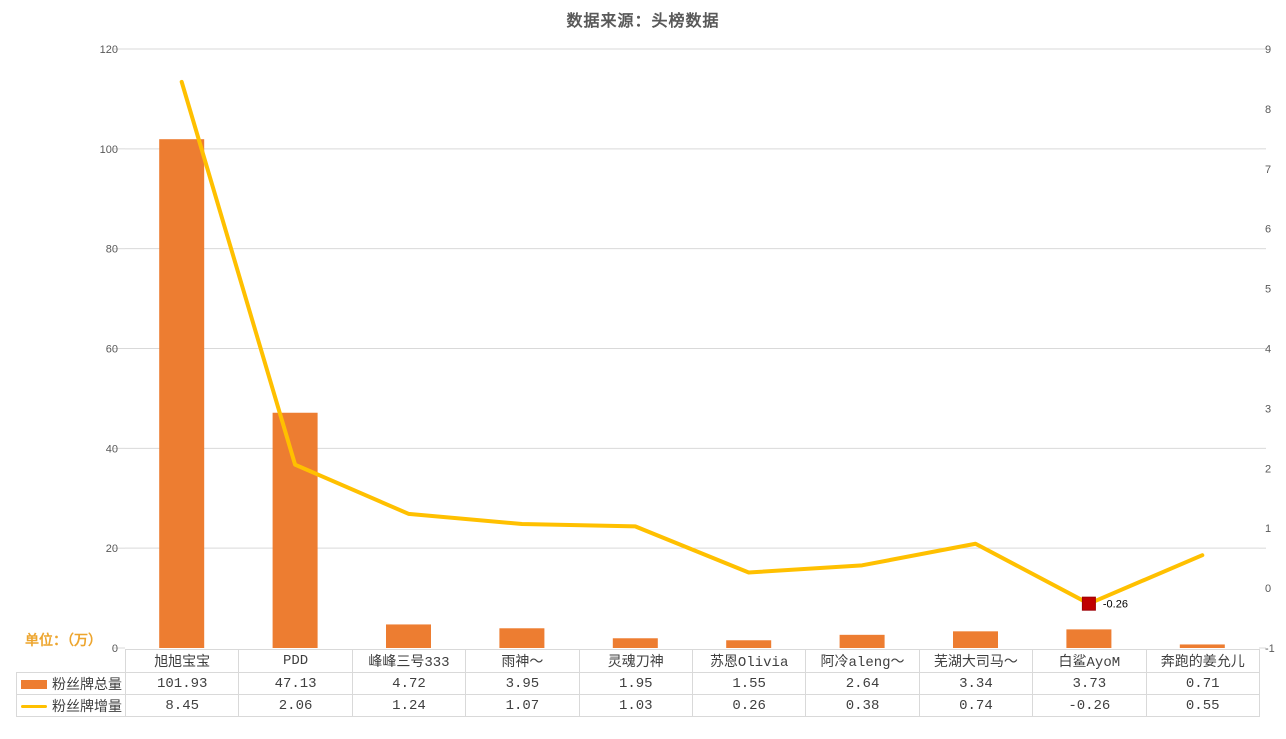 This screenshot has width=1286, height=739. Describe the element at coordinates (749, 644) in the screenshot. I see `bar-苏恩Olivia` at that location.